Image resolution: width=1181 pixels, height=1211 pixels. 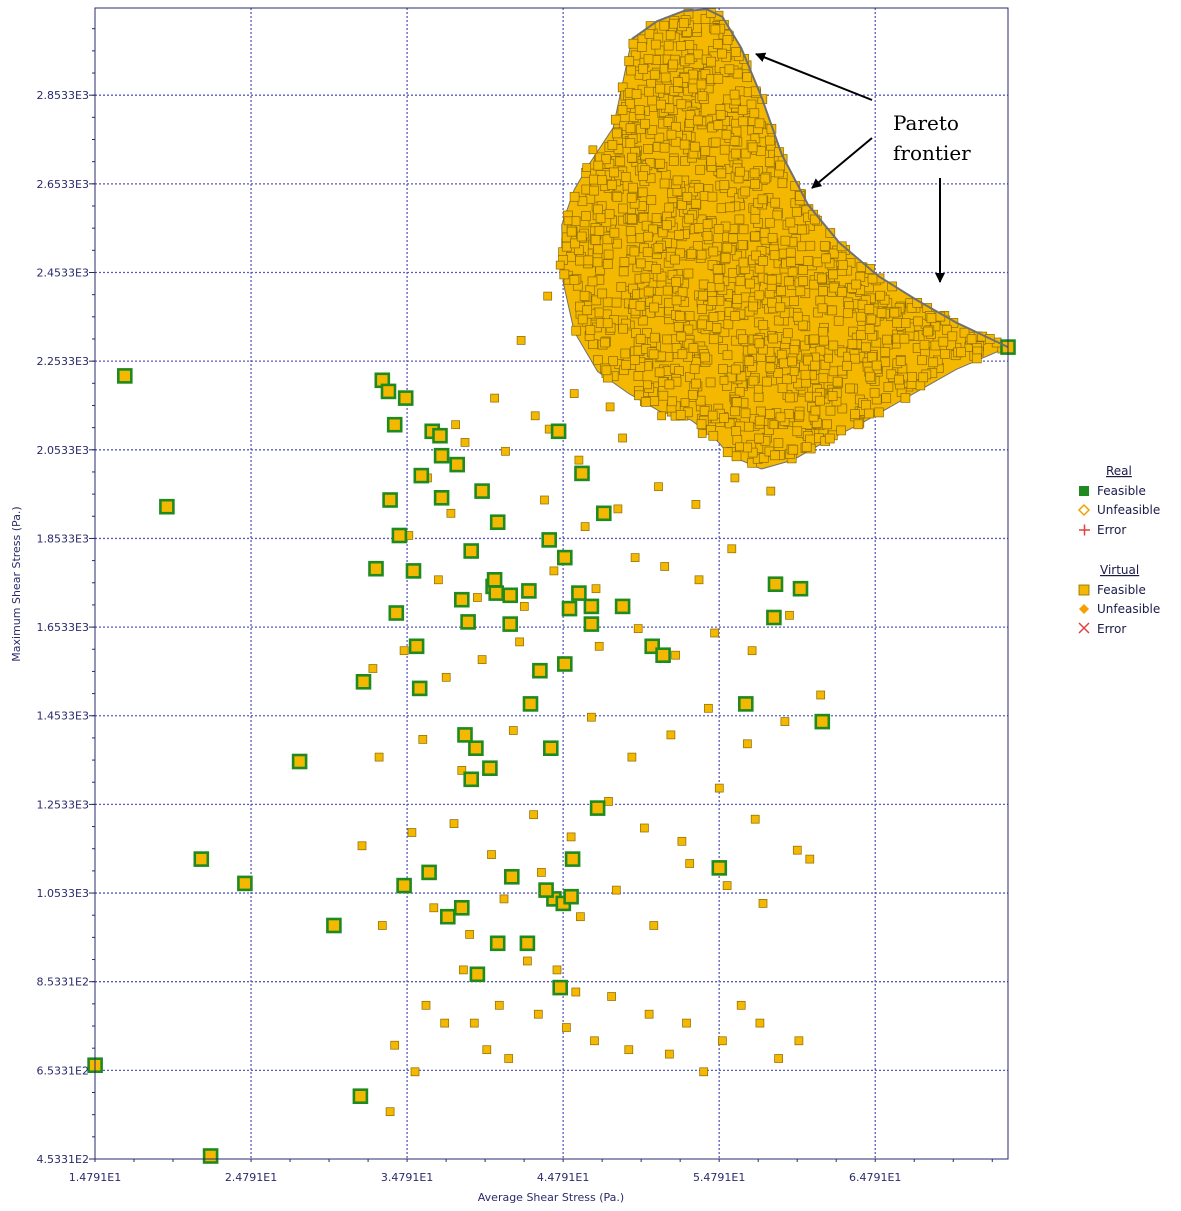 What do you see at coordinates (251, 1177) in the screenshot?
I see `x-tick-label: 2.4791E1` at bounding box center [251, 1177].